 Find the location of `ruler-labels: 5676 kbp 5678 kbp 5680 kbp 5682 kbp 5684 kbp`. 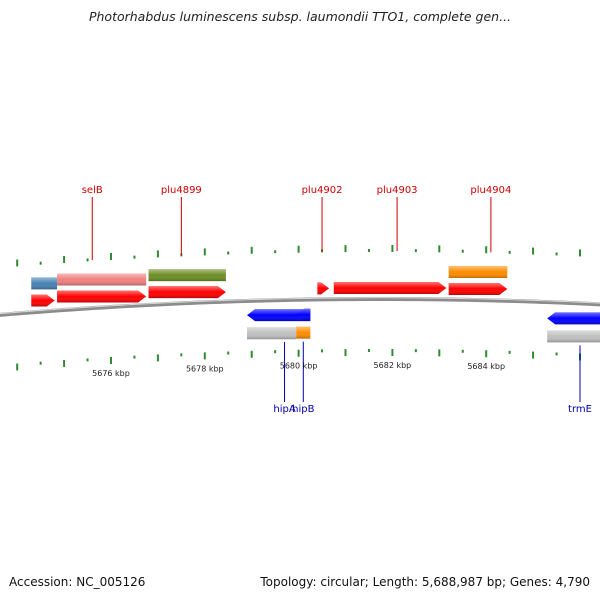

ruler-labels: 5676 kbp 5678 kbp 5680 kbp 5682 kbp 5684 kbp is located at coordinates (298, 369).